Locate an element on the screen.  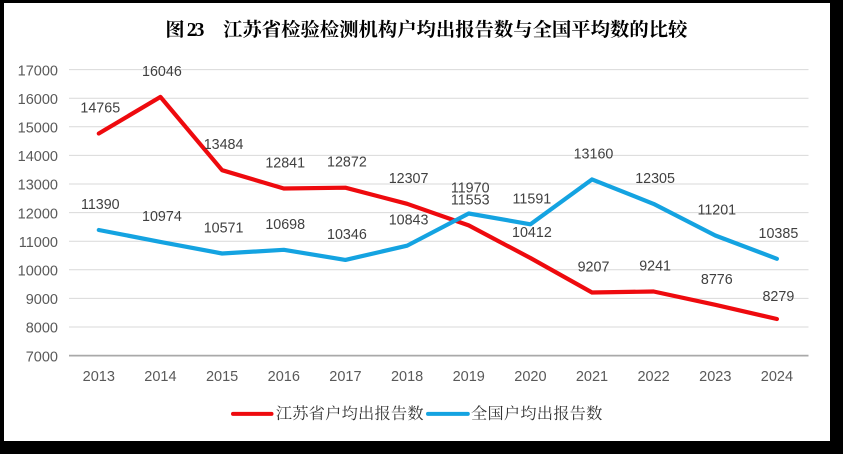
svg-text: 2023 is located at coordinates (715, 377).